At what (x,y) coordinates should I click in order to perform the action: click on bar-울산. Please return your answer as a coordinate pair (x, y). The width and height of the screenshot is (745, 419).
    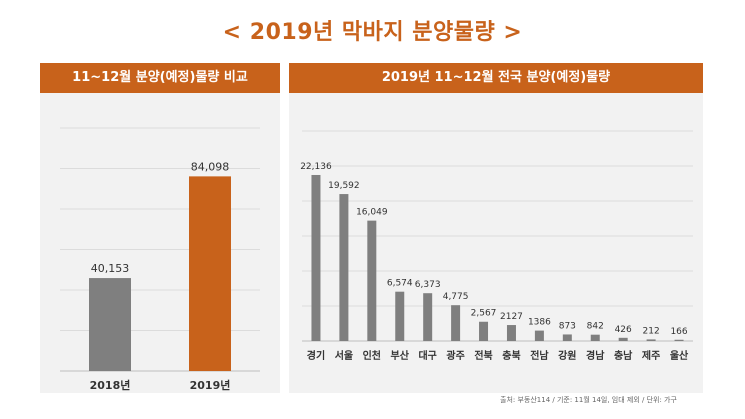
    Looking at the image, I should click on (679, 340).